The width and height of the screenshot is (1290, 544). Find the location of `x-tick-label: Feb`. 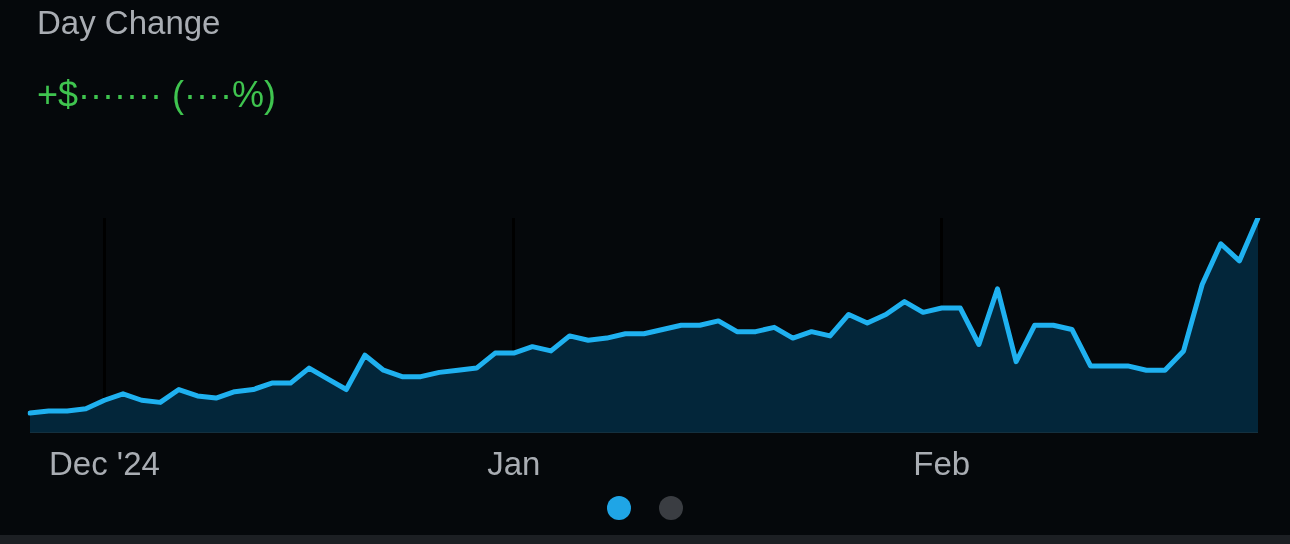

x-tick-label: Feb is located at coordinates (942, 464).